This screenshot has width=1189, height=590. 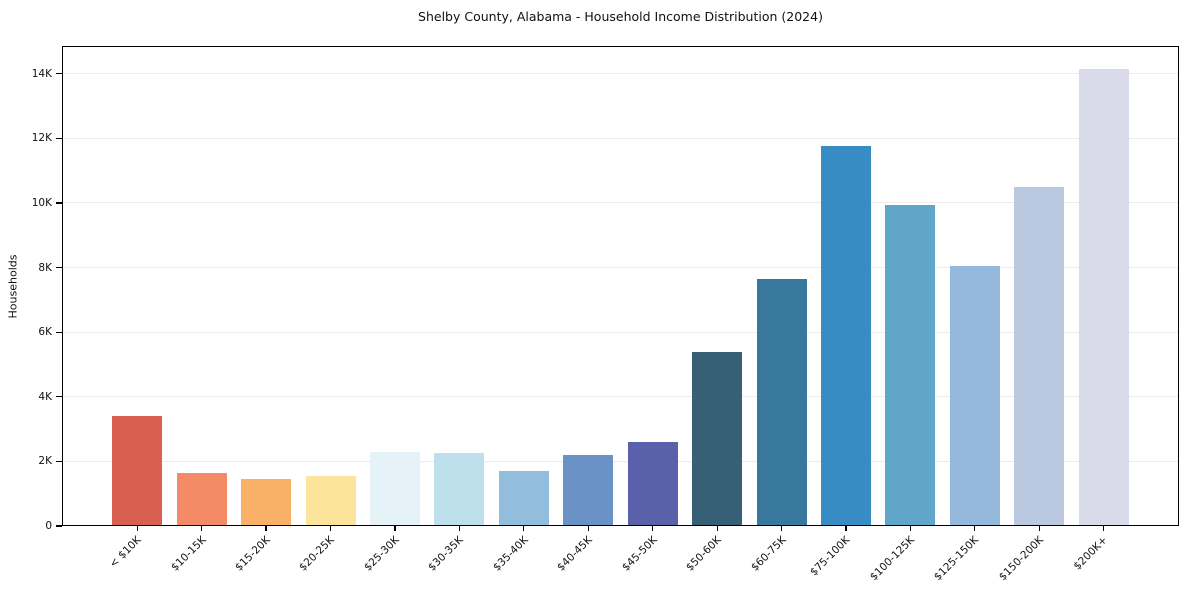 What do you see at coordinates (125, 552) in the screenshot?
I see `x-tick-label: < $10K` at bounding box center [125, 552].